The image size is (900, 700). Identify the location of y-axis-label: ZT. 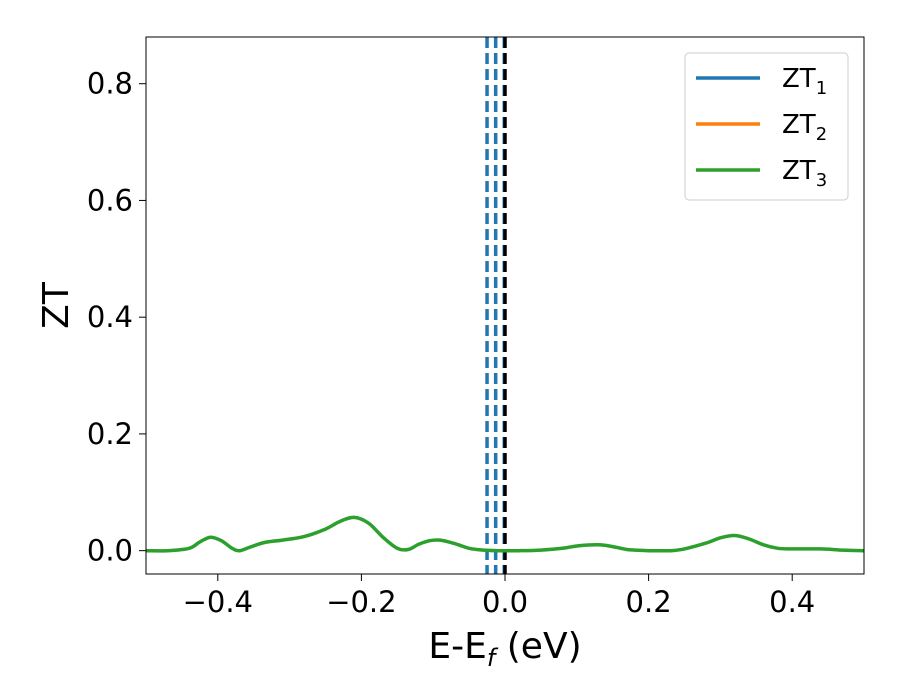
(56, 305).